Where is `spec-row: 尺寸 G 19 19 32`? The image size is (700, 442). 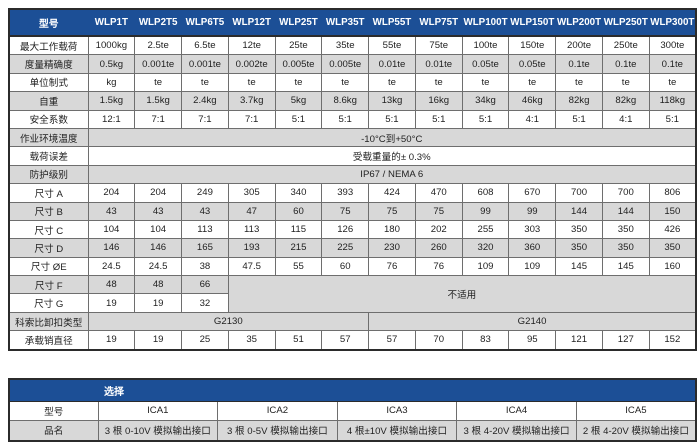 spec-row: 尺寸 G 19 19 32 is located at coordinates (352, 303).